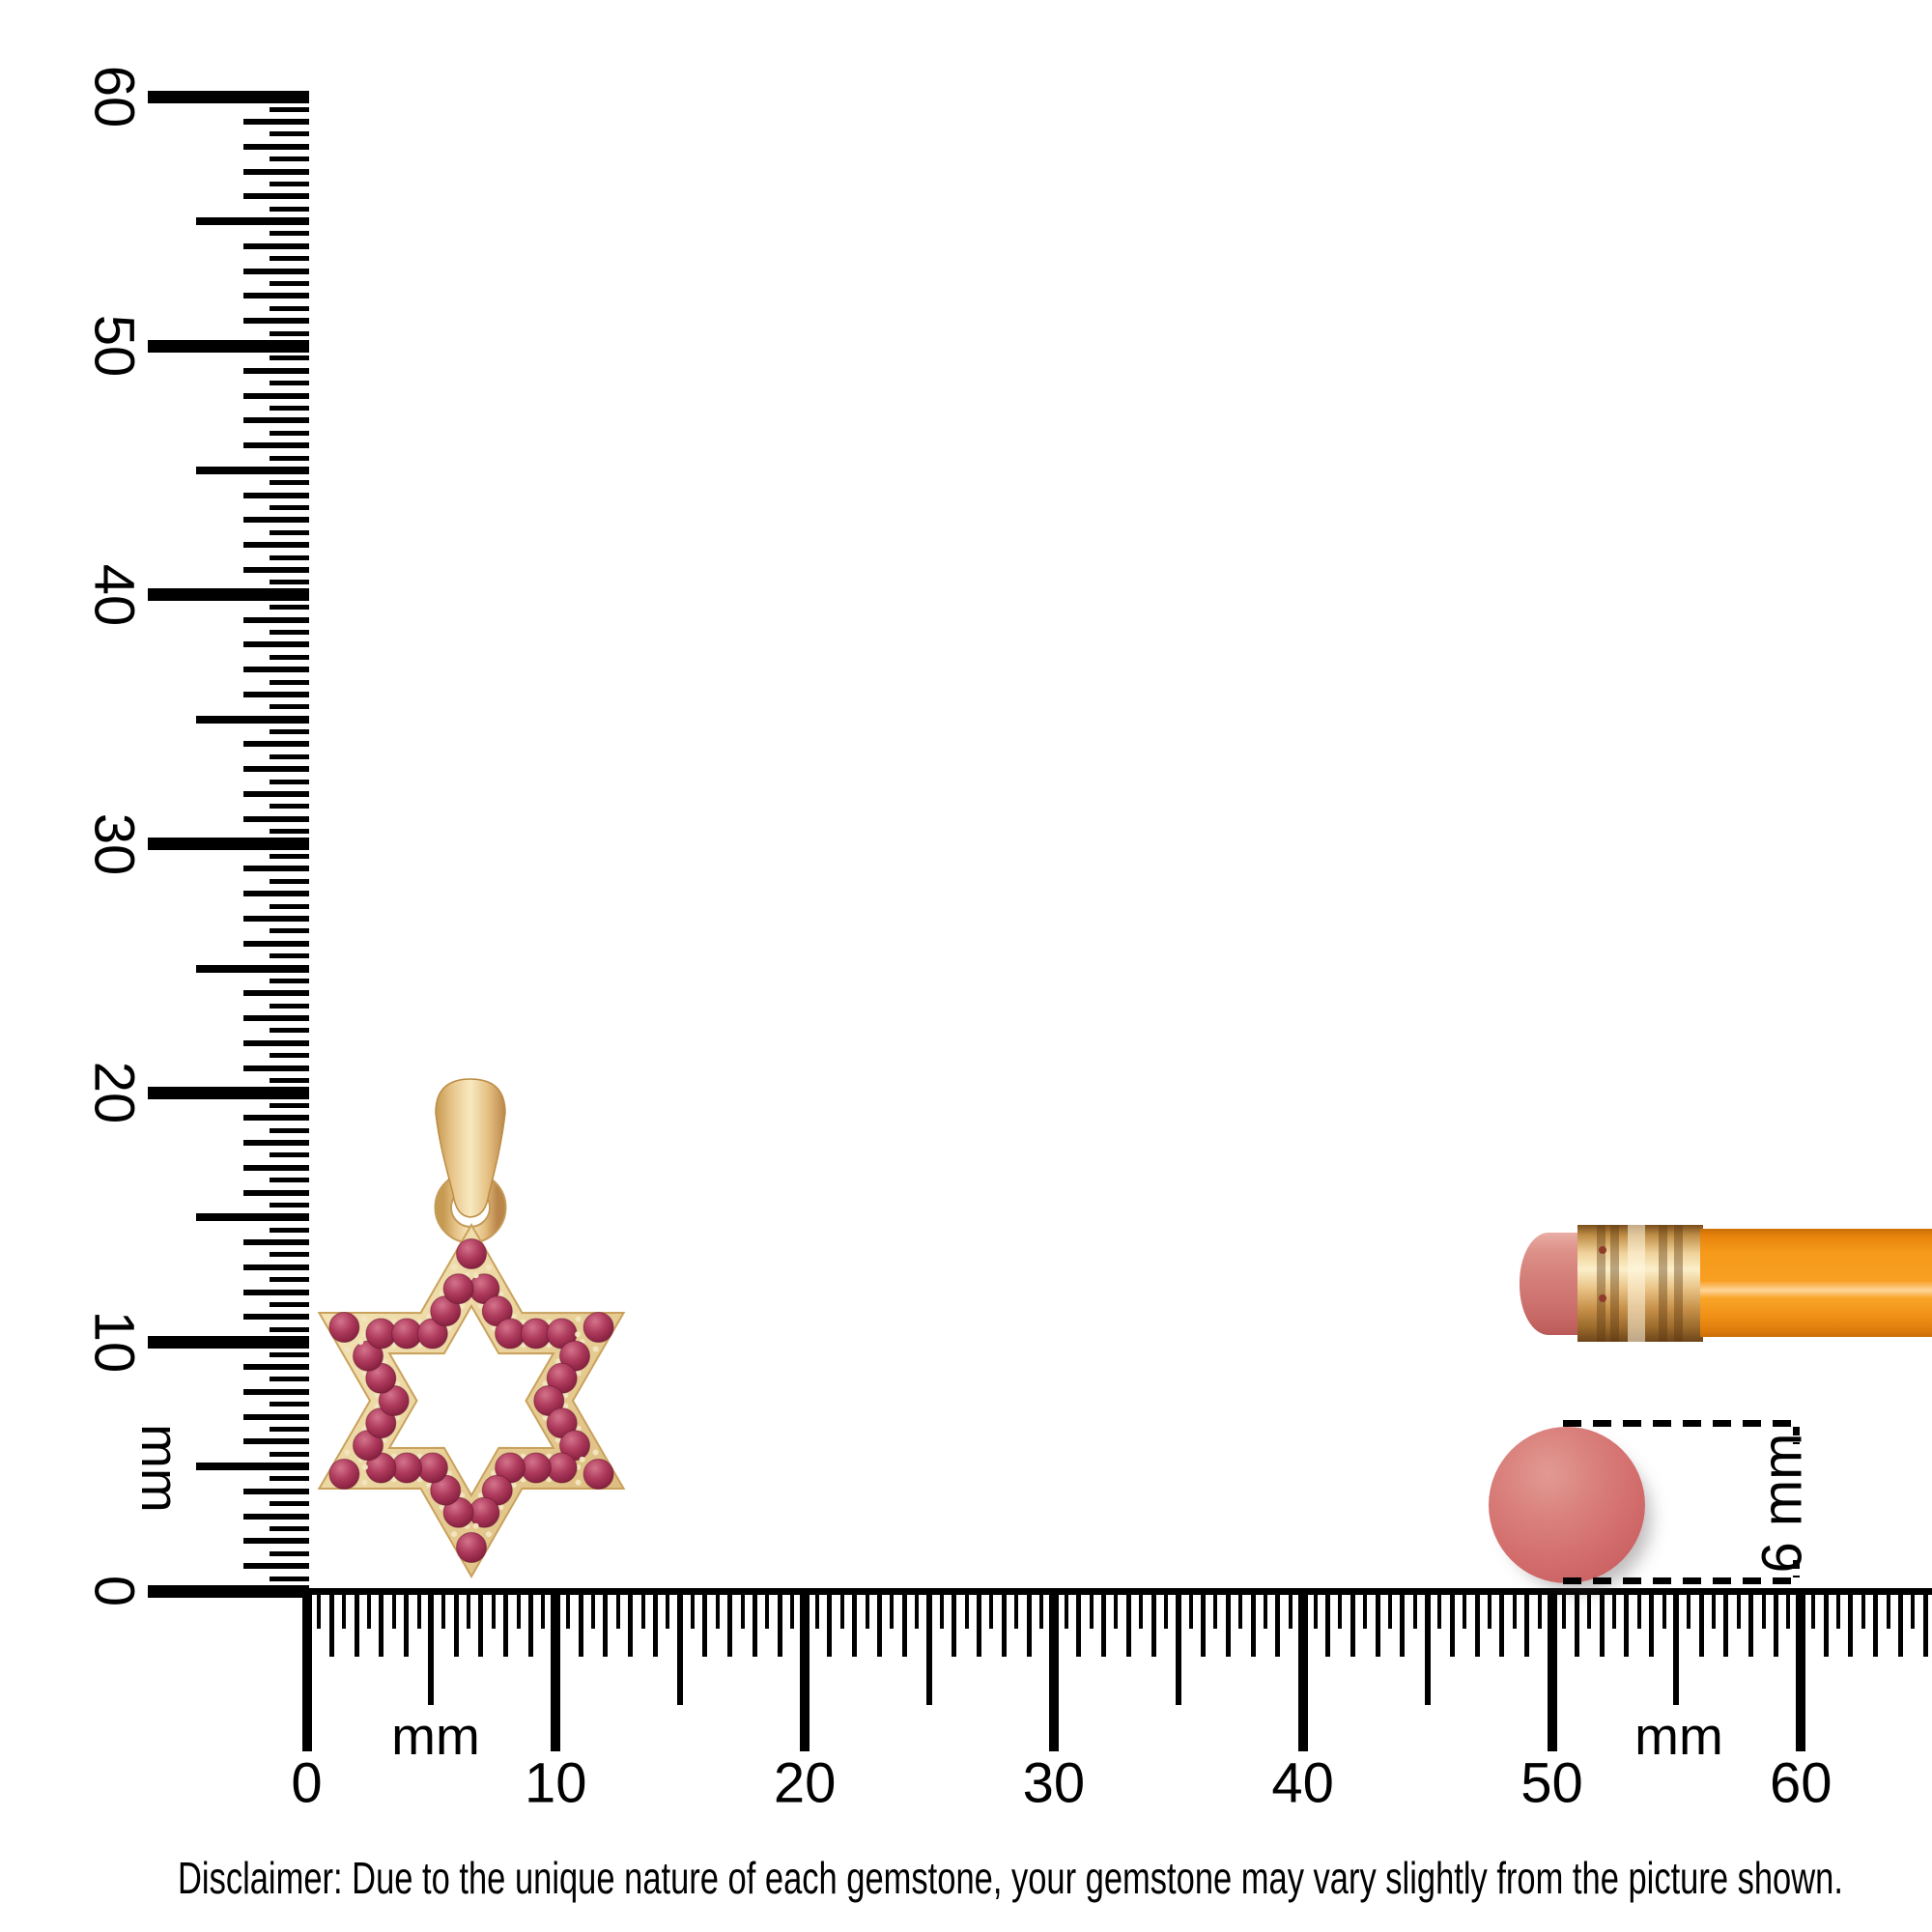 The height and width of the screenshot is (1932, 1932). What do you see at coordinates (1551, 1783) in the screenshot?
I see `horizontal-ruler-label: 50` at bounding box center [1551, 1783].